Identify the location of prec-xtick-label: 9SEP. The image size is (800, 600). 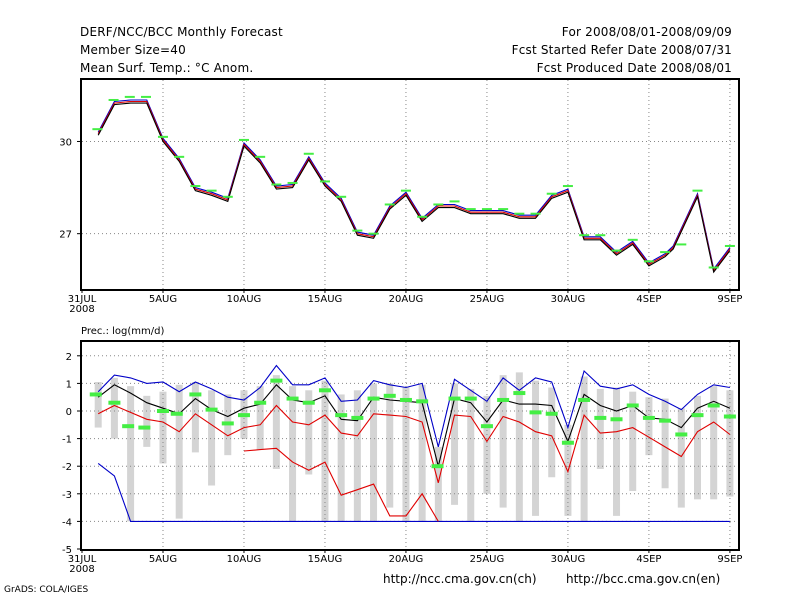
(729, 559).